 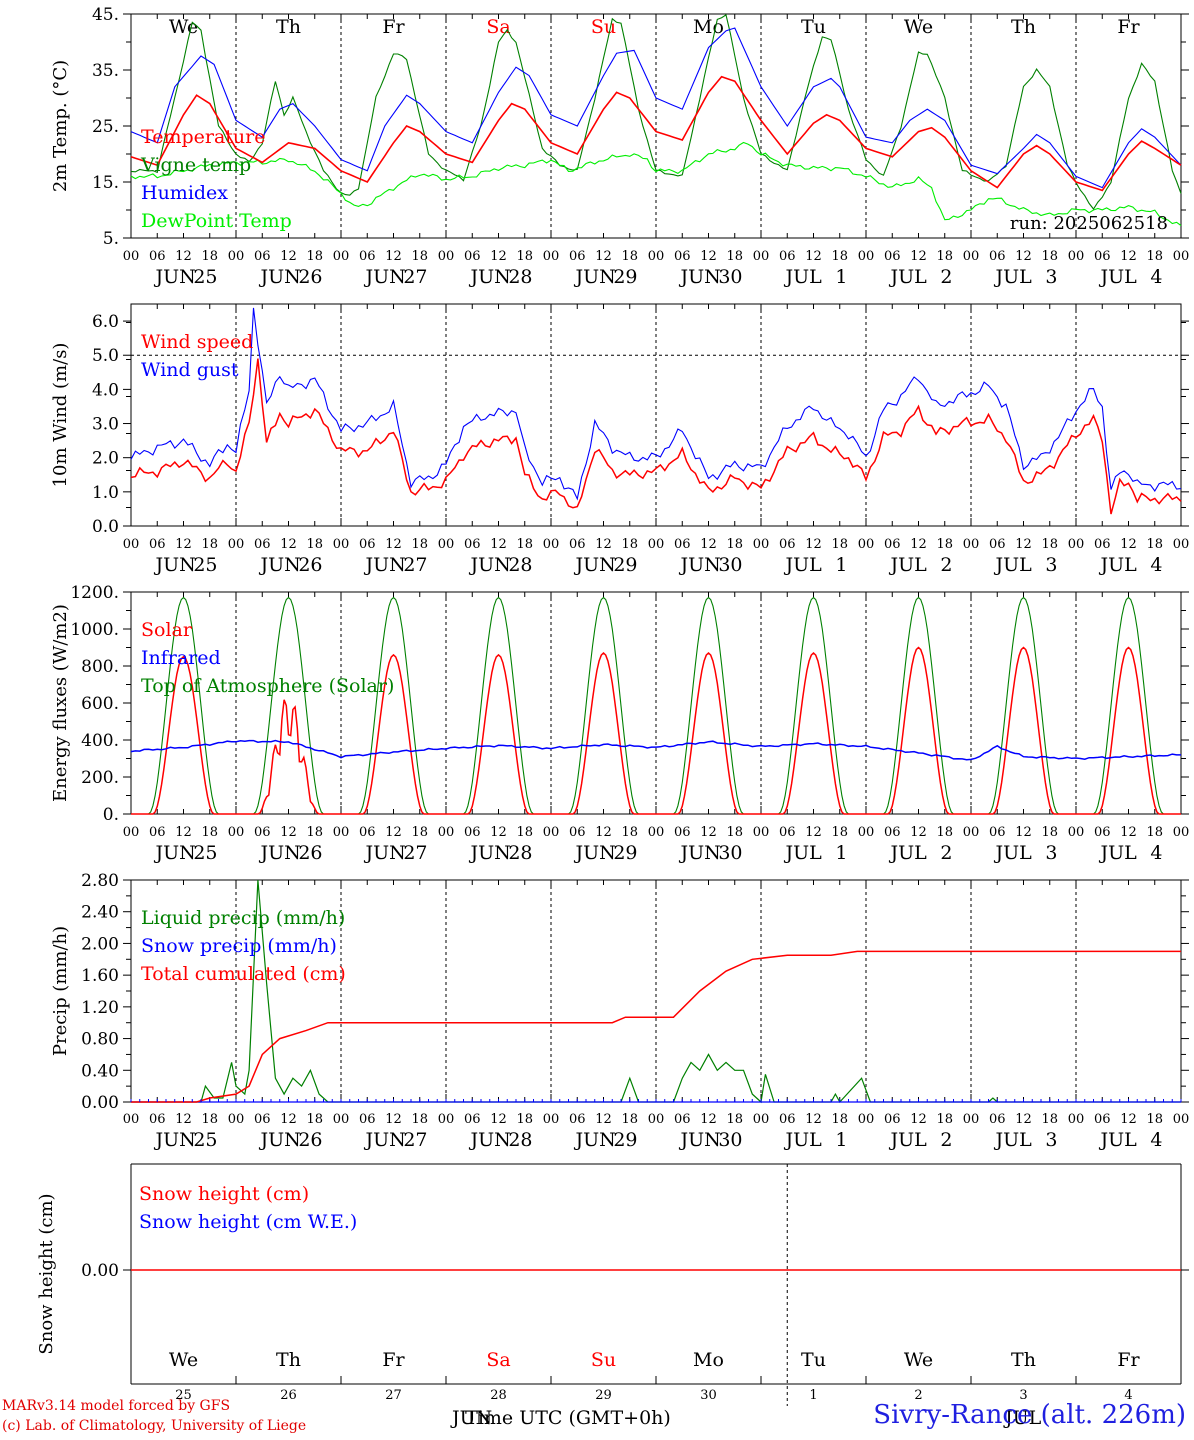 I want to click on y-tick-label: 35., so click(x=105, y=71).